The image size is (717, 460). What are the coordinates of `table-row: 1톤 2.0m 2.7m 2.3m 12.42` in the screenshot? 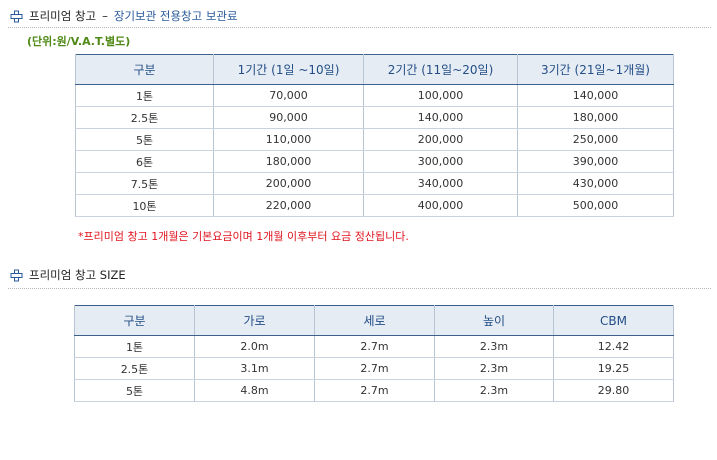 It's located at (374, 346).